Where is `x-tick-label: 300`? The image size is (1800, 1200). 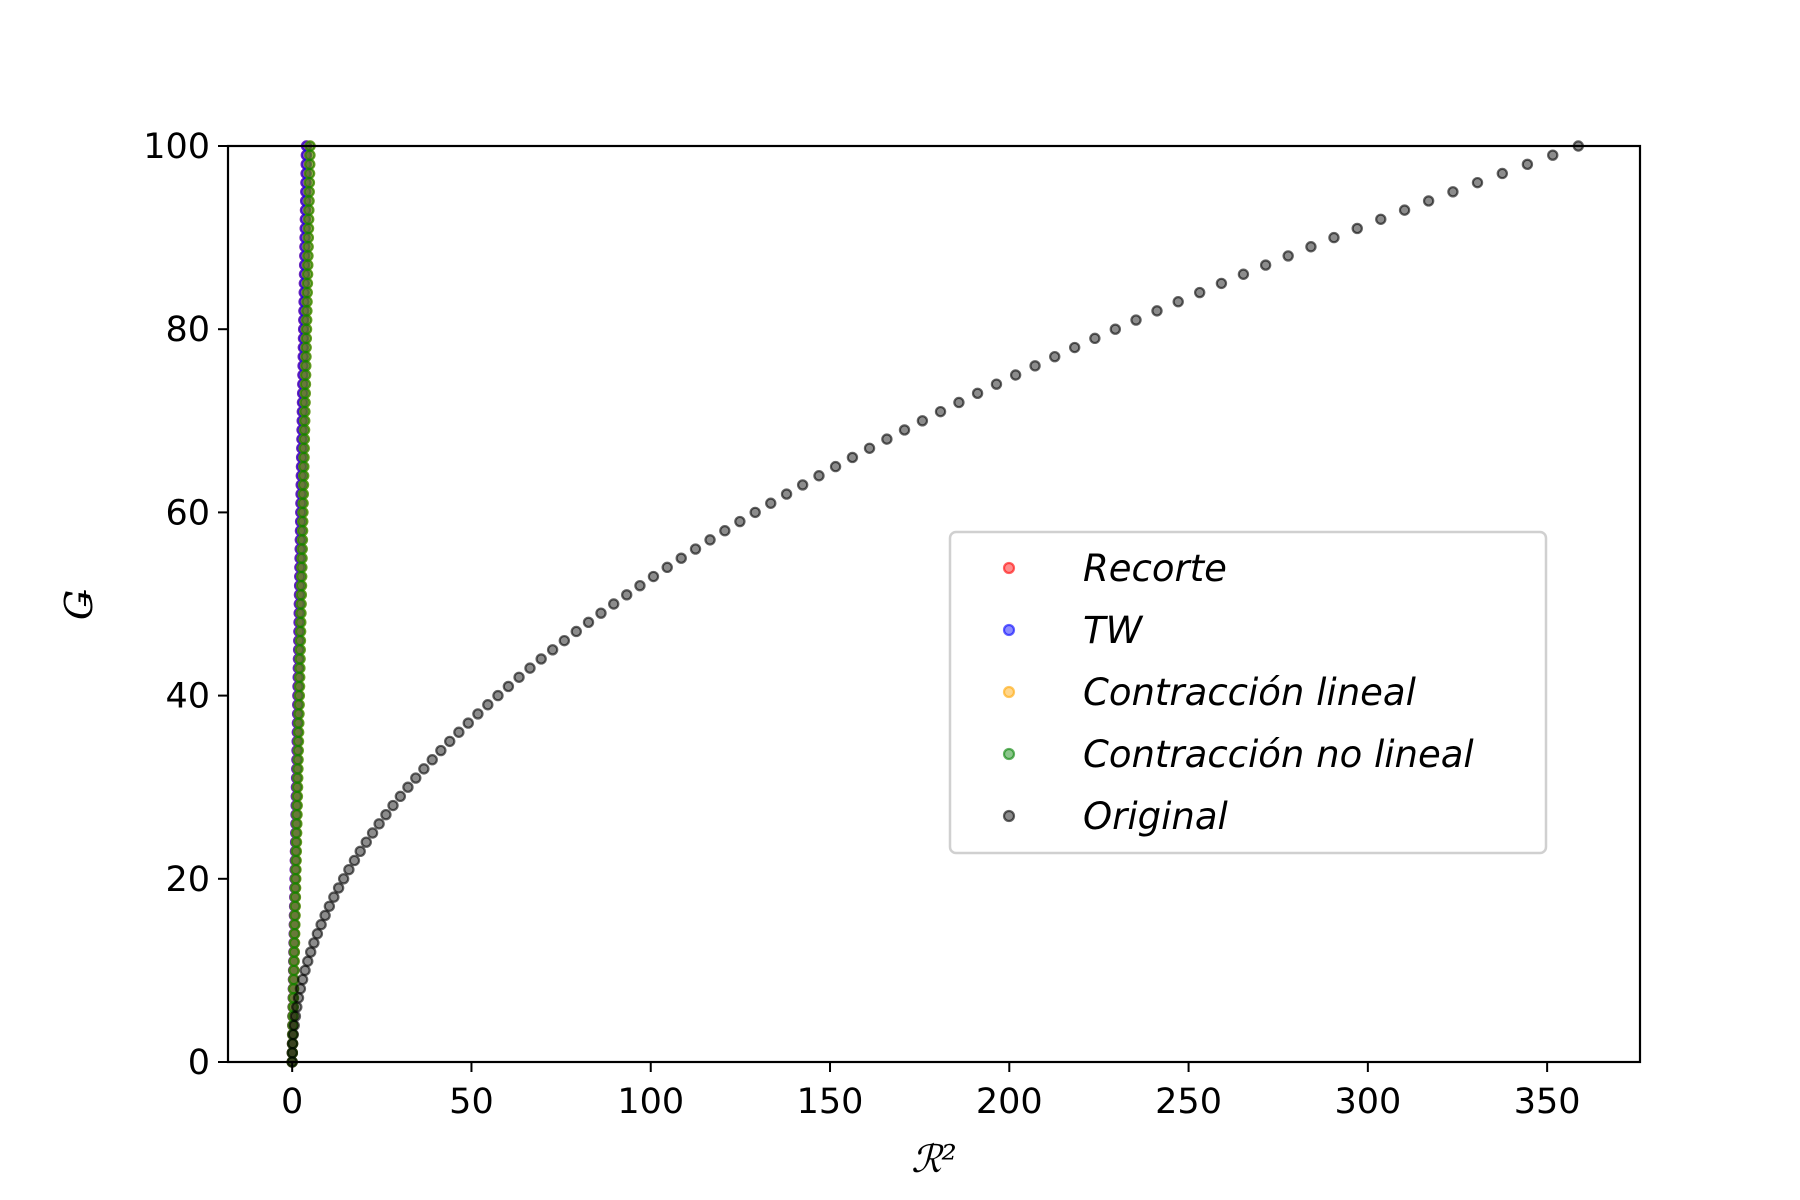
x-tick-label: 300 is located at coordinates (1367, 1102).